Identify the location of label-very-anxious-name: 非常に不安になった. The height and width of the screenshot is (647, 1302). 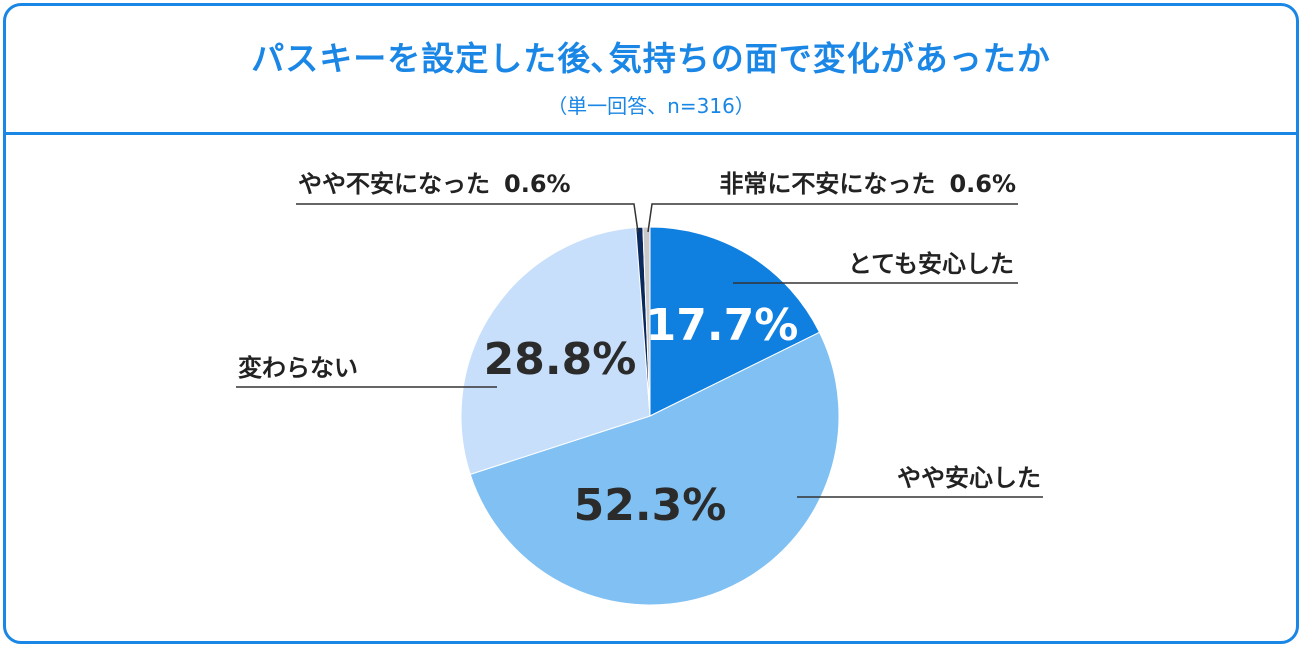
(827, 184).